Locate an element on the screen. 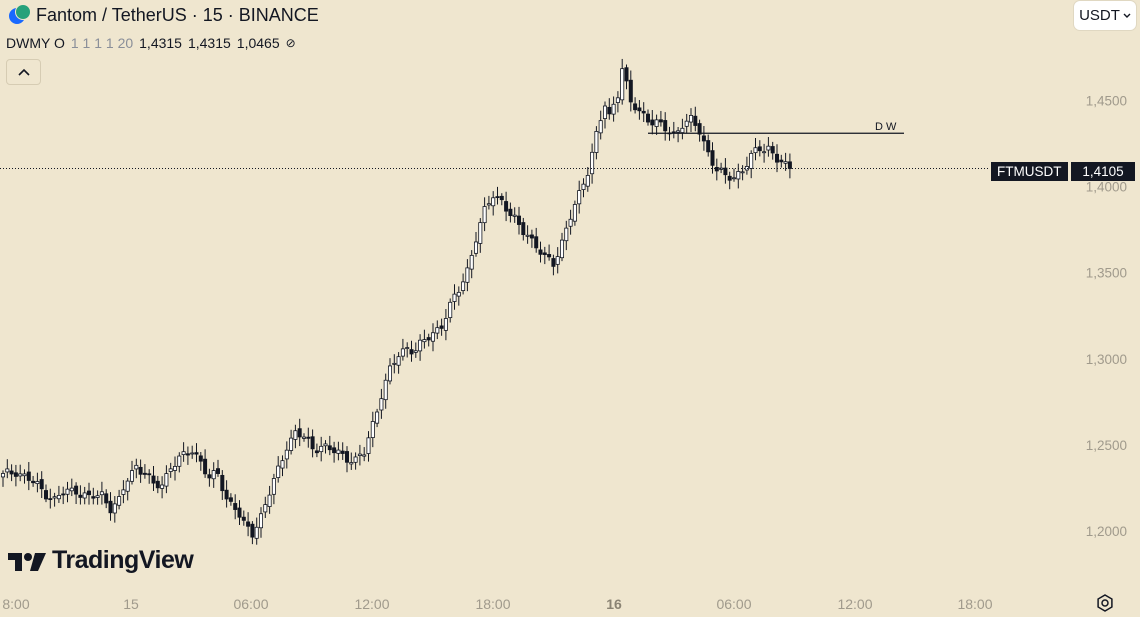 This screenshot has height=617, width=1140. y-tick-label: 1,4000 is located at coordinates (1106, 187).